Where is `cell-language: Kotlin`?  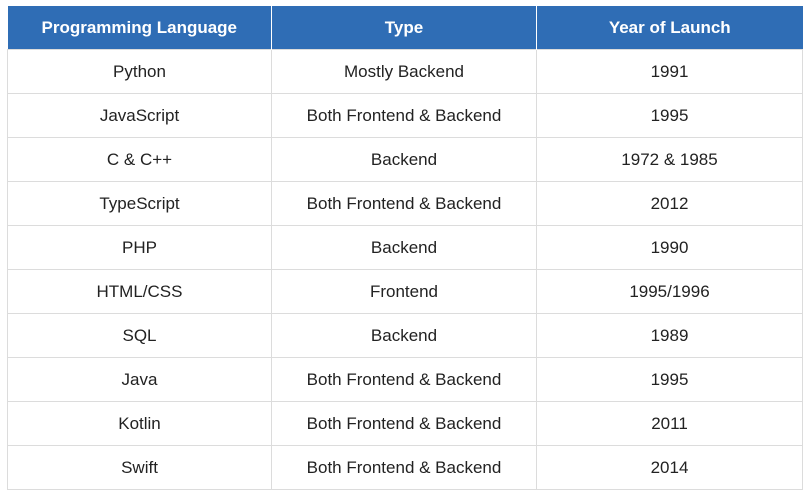
cell-language: Kotlin is located at coordinates (139, 423).